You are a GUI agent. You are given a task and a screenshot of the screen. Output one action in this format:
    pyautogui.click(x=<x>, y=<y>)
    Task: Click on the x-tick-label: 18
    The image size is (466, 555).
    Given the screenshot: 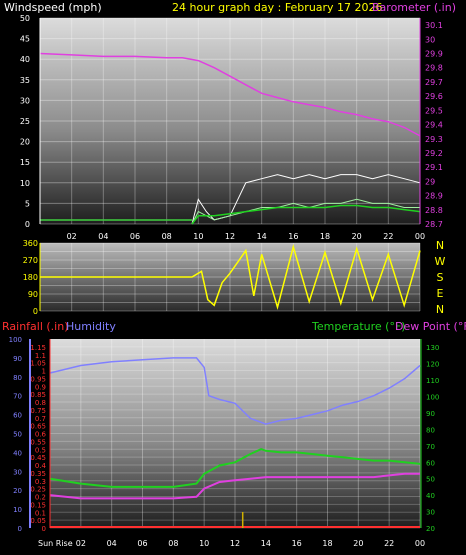 What is the action you would take?
    pyautogui.click(x=327, y=543)
    